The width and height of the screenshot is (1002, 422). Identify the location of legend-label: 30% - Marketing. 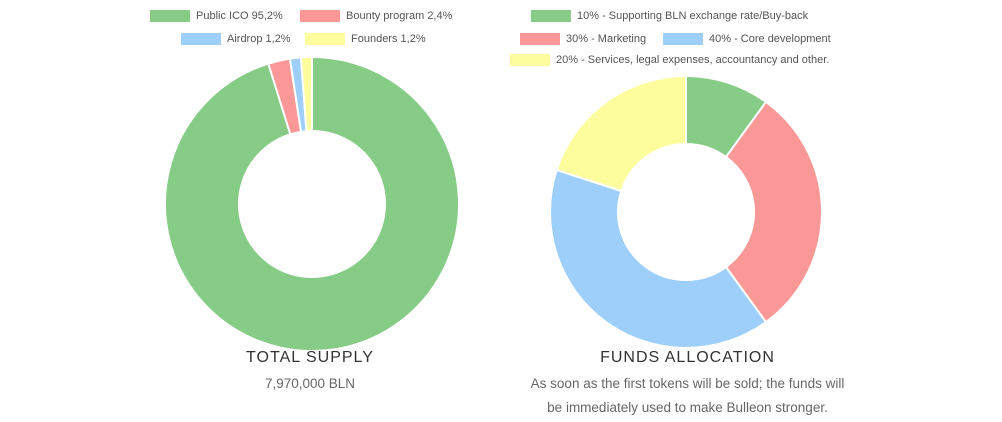
(606, 39).